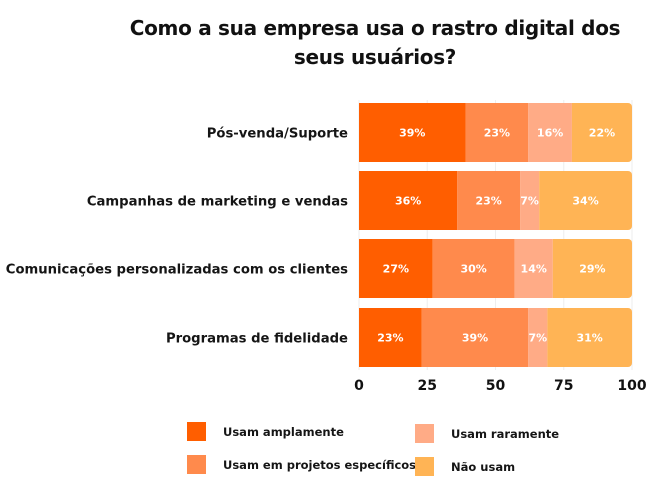 Image resolution: width=669 pixels, height=490 pixels. I want to click on data-label: 22%, so click(602, 133).